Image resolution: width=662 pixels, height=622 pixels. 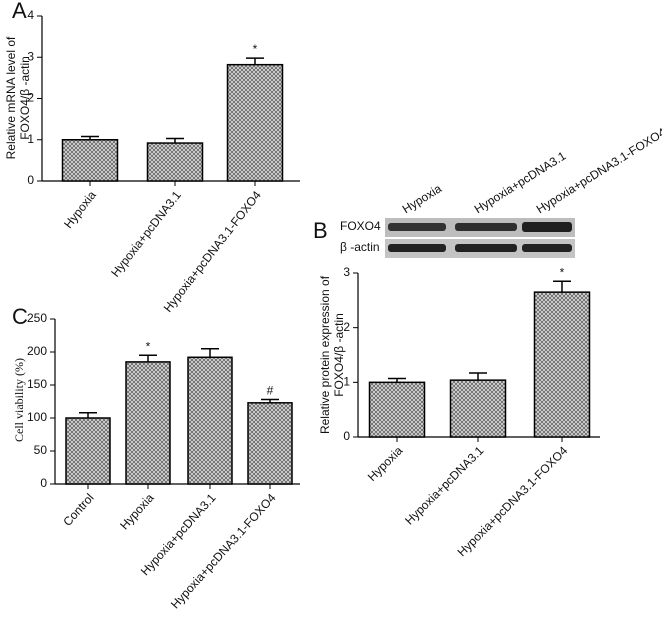 I want to click on y-tick-label: 4, so click(x=30, y=15).